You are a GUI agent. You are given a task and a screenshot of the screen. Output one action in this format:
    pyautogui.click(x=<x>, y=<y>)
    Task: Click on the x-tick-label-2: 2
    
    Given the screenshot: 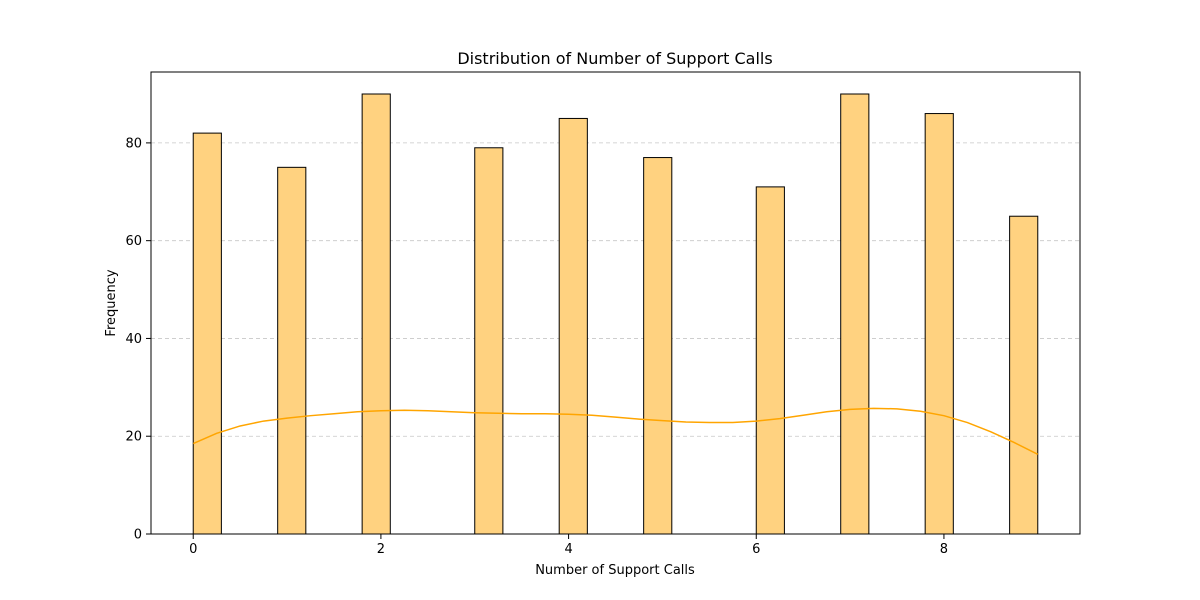 What is the action you would take?
    pyautogui.click(x=381, y=549)
    